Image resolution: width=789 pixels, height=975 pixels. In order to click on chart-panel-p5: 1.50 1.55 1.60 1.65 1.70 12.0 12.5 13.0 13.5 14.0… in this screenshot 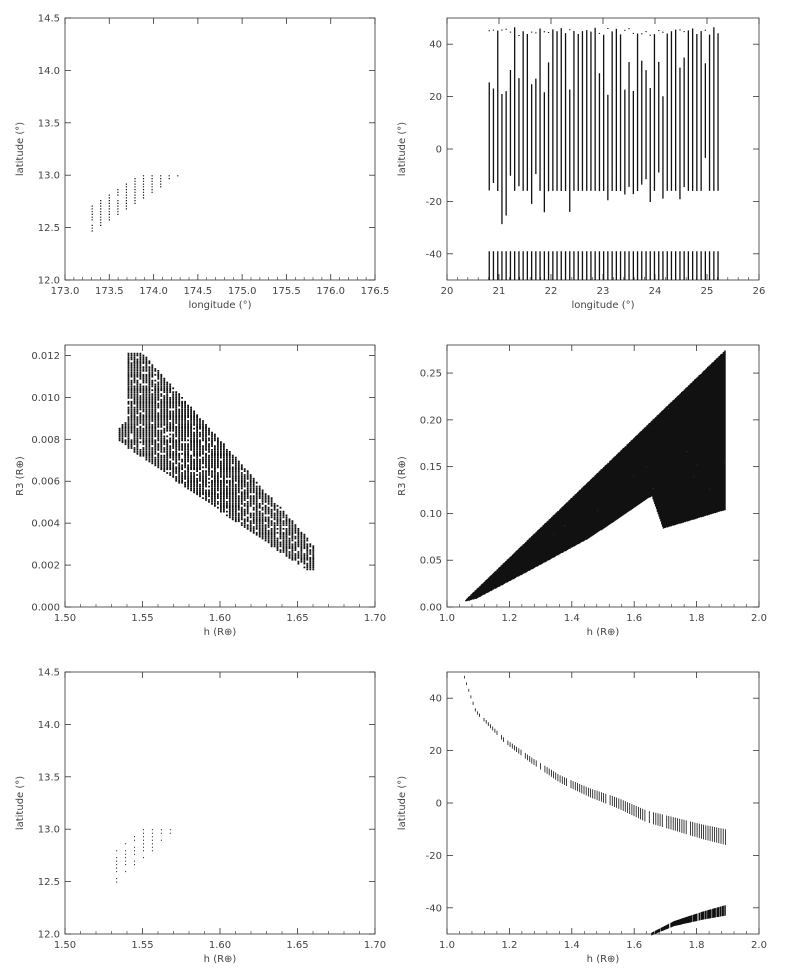, I will do `click(200, 817)`.